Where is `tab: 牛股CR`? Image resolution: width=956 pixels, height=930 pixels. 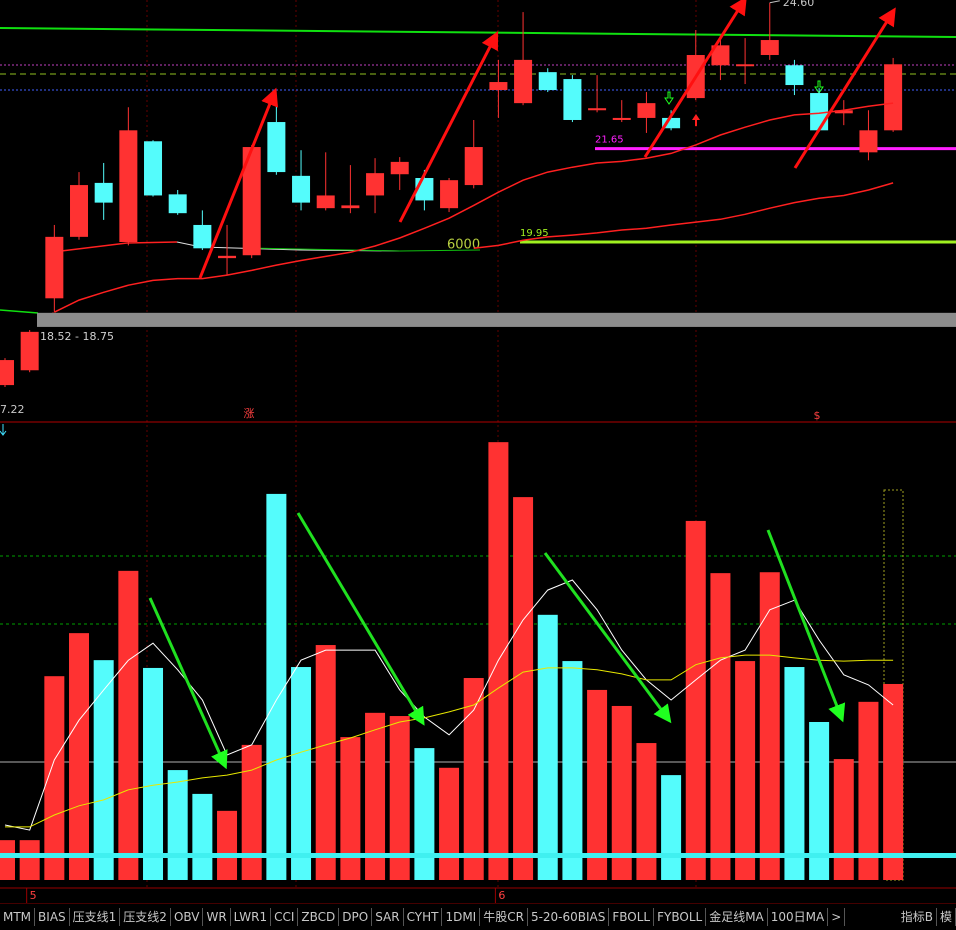 tab: 牛股CR is located at coordinates (504, 917).